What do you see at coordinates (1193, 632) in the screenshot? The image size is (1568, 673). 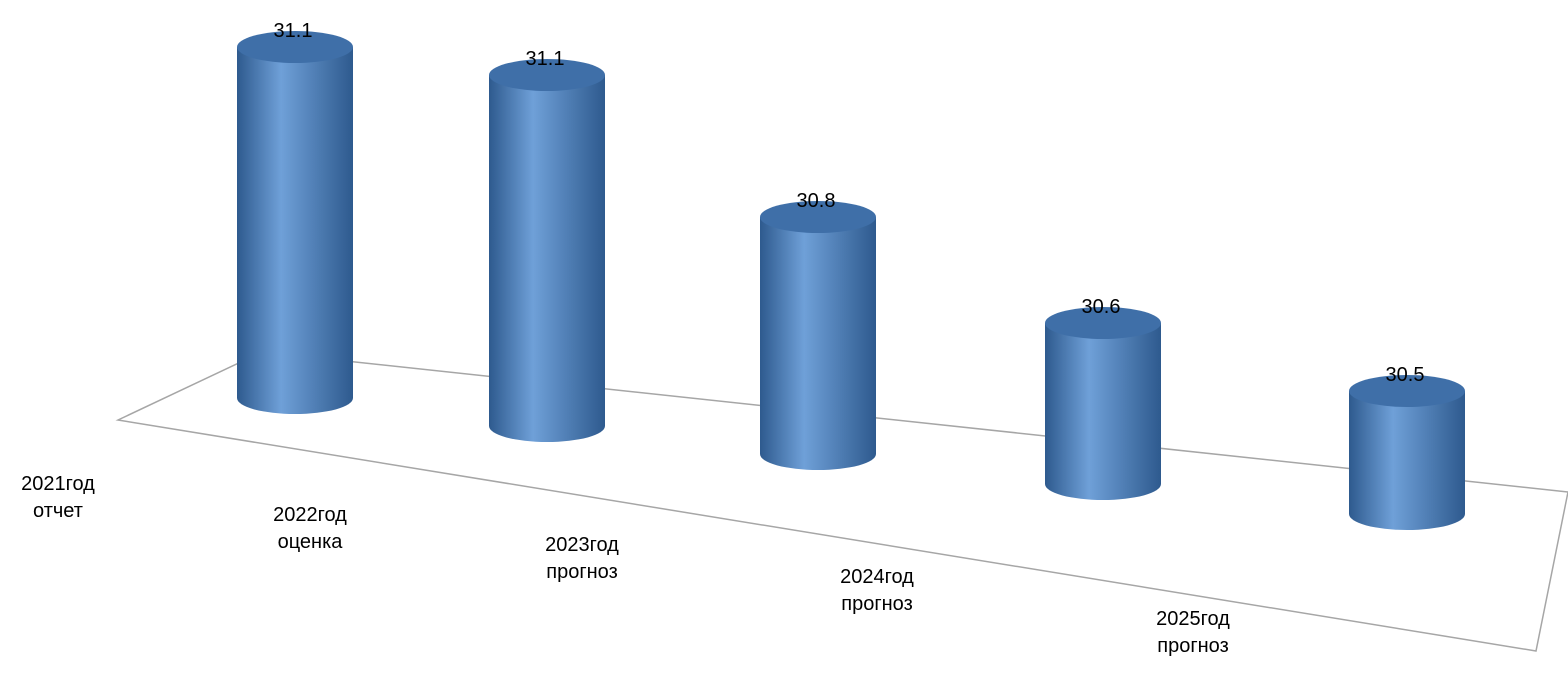 I see `tick-label: 2025год прогноз` at bounding box center [1193, 632].